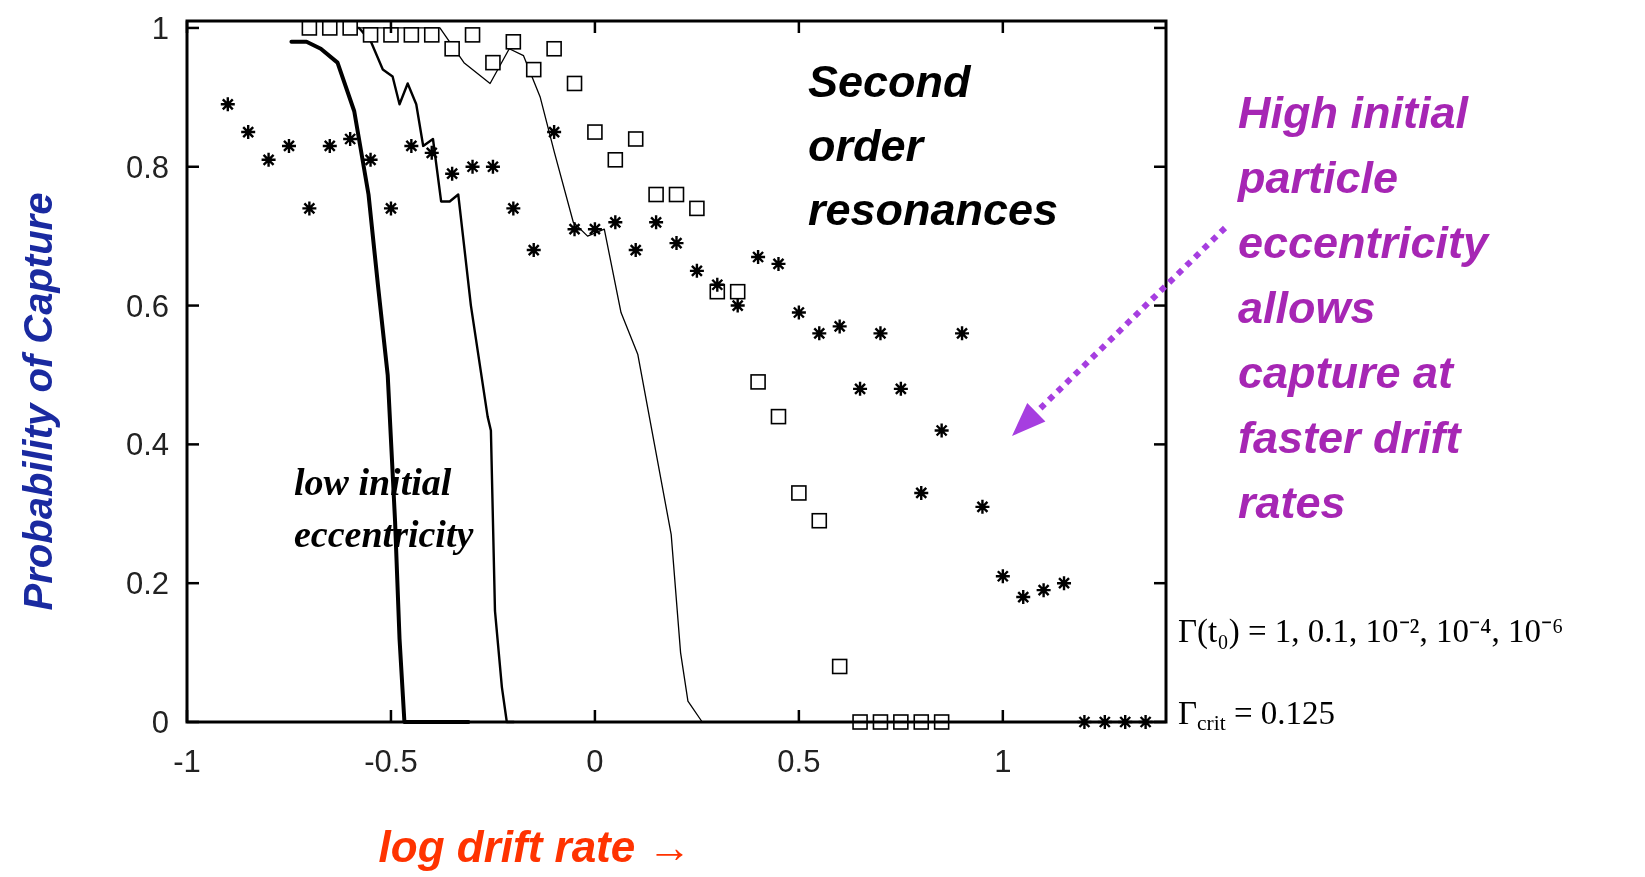 This screenshot has width=1645, height=877. What do you see at coordinates (147, 167) in the screenshot?
I see `y-tick-label: 0.8` at bounding box center [147, 167].